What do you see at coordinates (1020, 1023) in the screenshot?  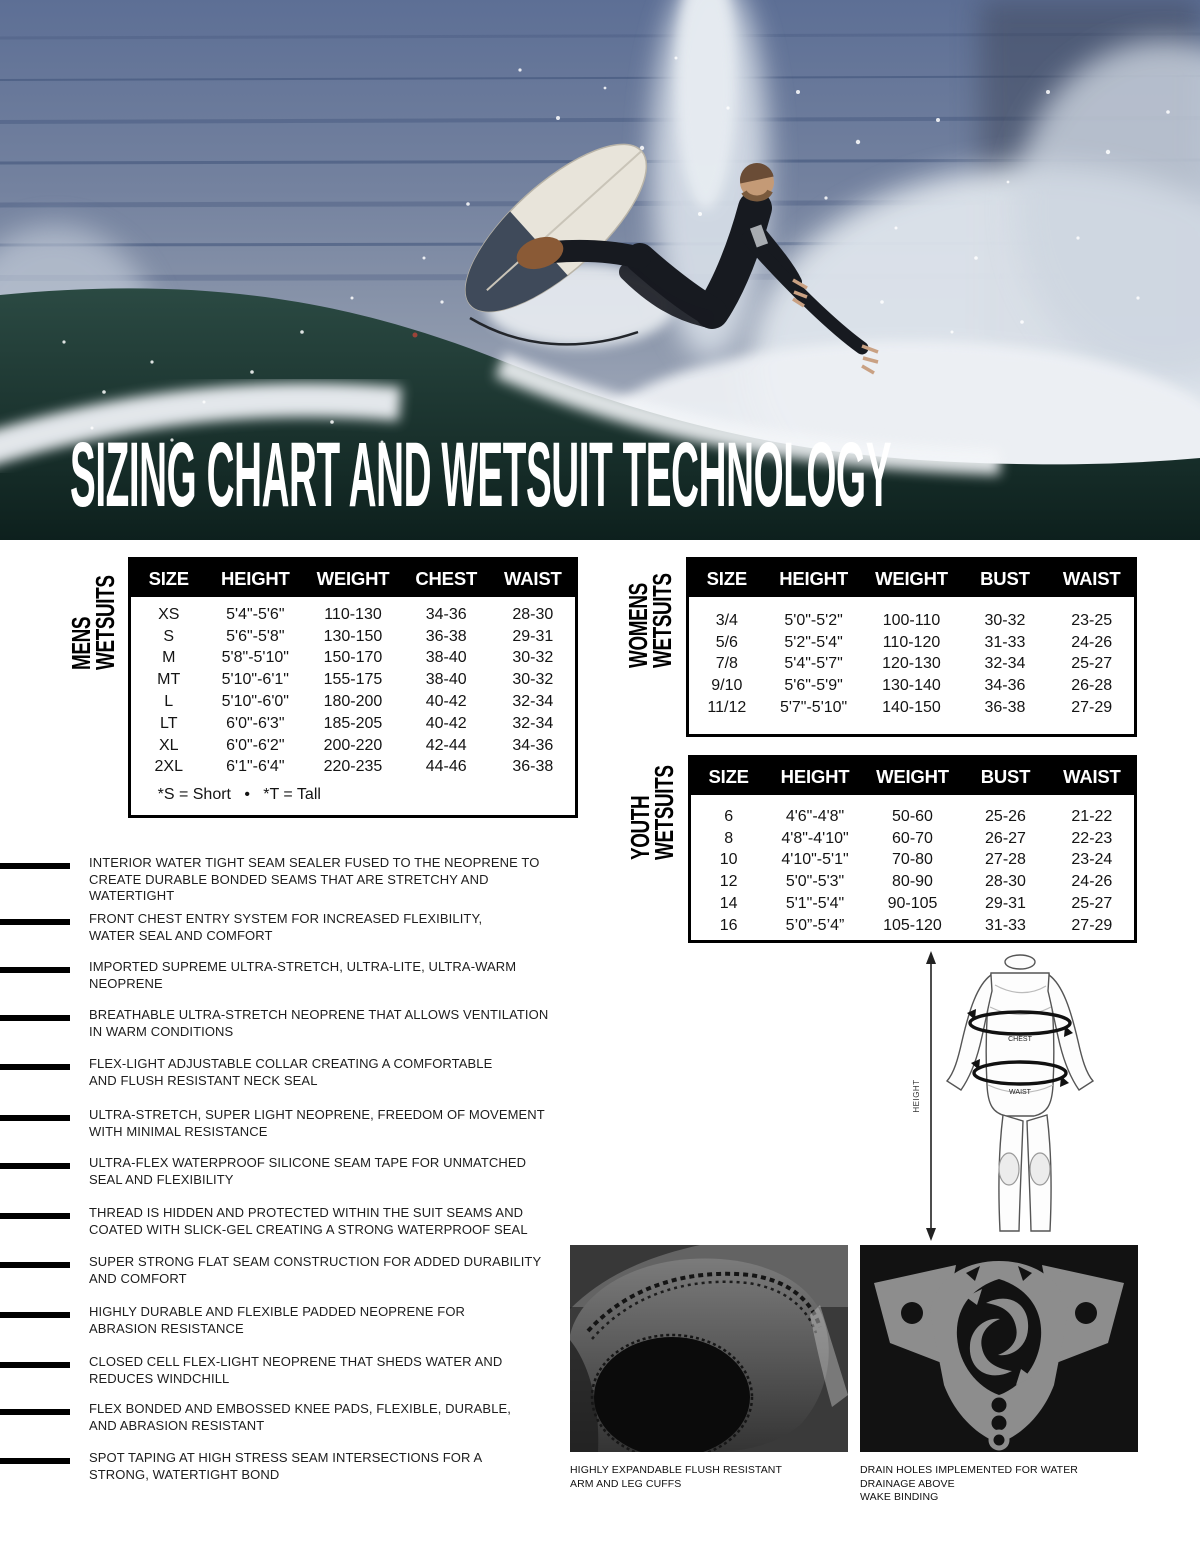 I see `chest-measure-band` at bounding box center [1020, 1023].